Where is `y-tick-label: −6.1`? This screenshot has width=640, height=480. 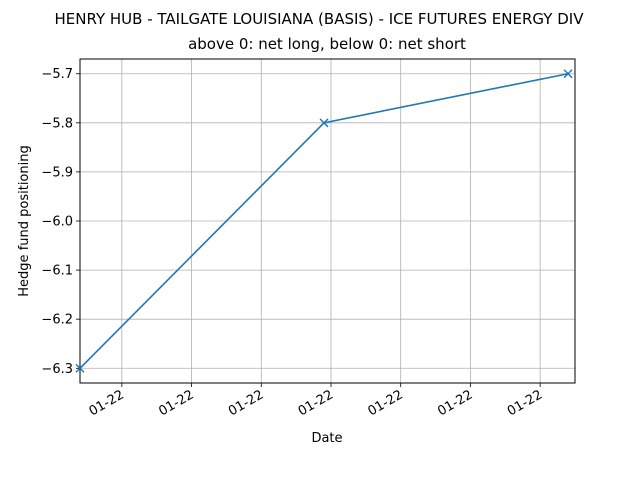
y-tick-label: −6.1 is located at coordinates (57, 271).